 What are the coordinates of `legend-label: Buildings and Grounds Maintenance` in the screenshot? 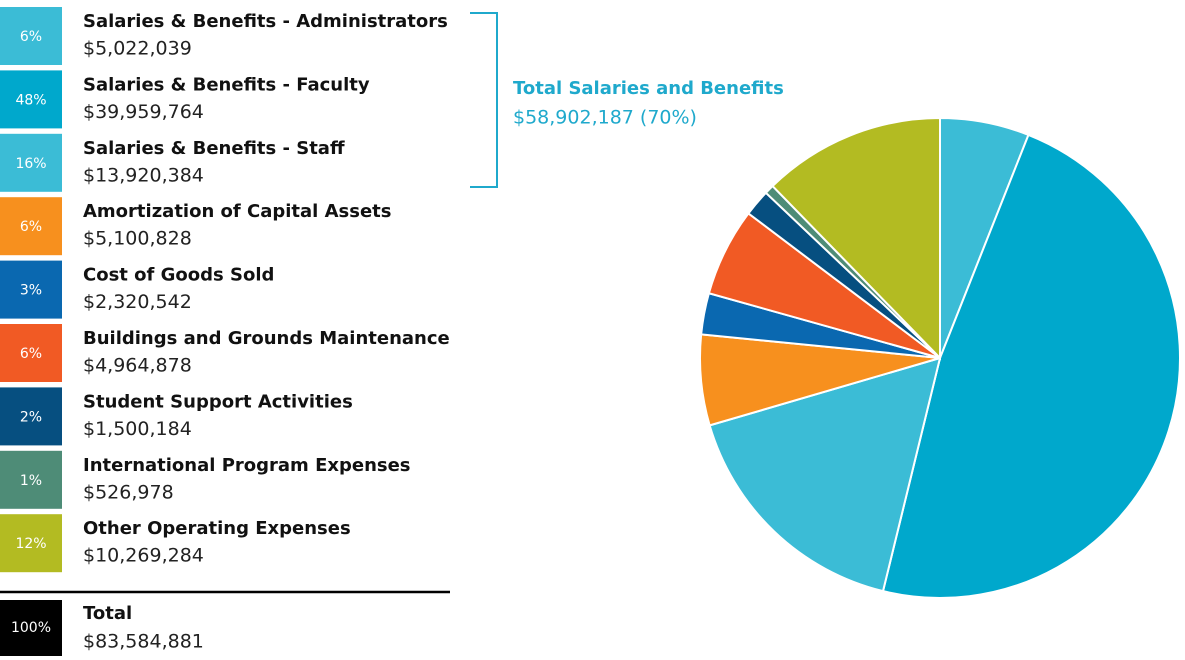 It's located at (266, 338).